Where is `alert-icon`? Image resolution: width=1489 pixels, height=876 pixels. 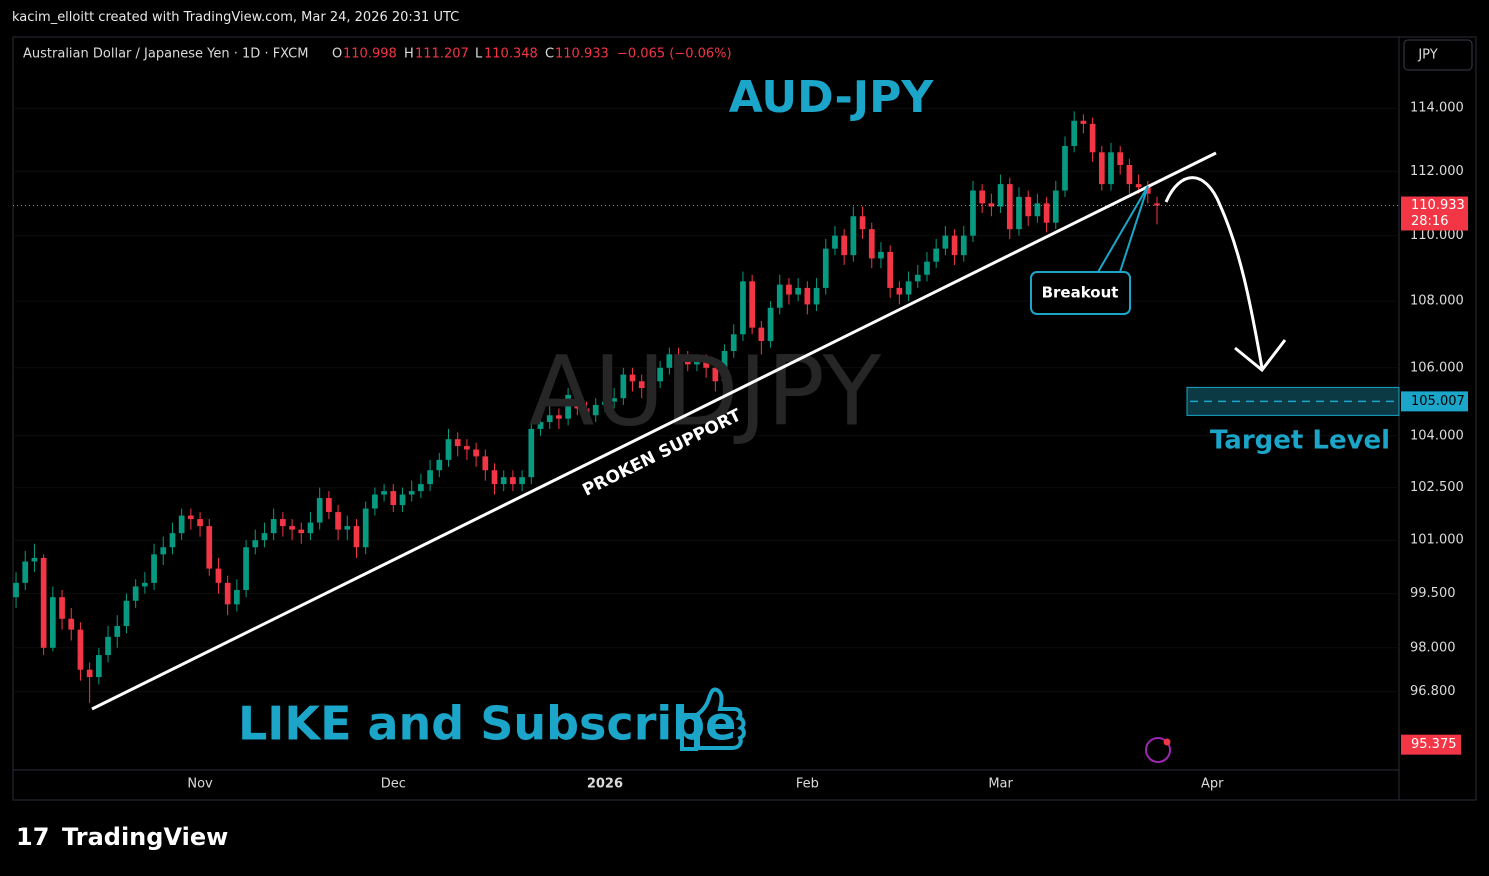 alert-icon is located at coordinates (1158, 750).